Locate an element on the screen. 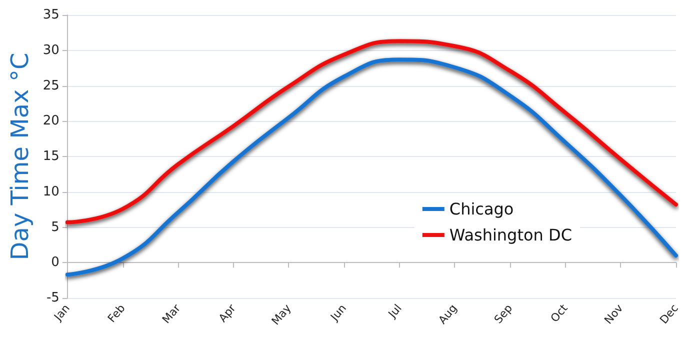  y-axis-title: Day Time Max °C is located at coordinates (20, 156).